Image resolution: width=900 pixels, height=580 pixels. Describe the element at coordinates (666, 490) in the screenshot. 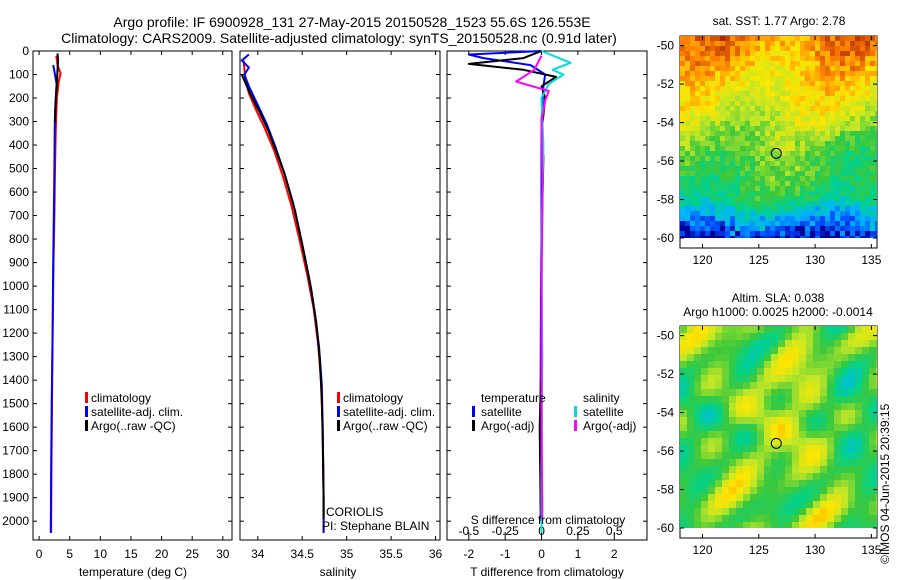

I see `lat-tick-label: -58` at that location.